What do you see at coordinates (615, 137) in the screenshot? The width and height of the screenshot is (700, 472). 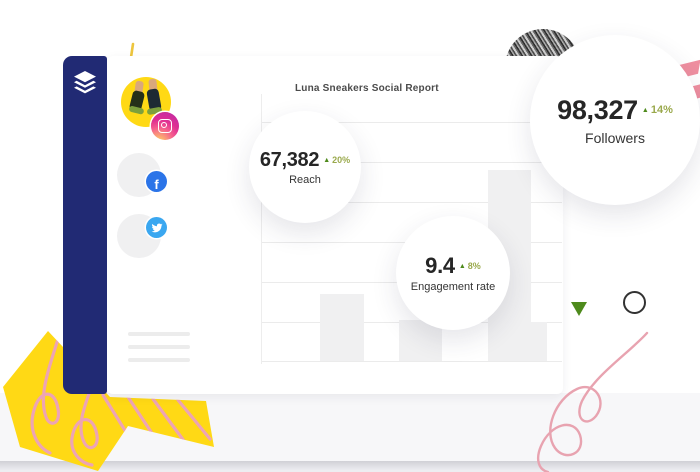 I see `followers-label: Followers` at bounding box center [615, 137].